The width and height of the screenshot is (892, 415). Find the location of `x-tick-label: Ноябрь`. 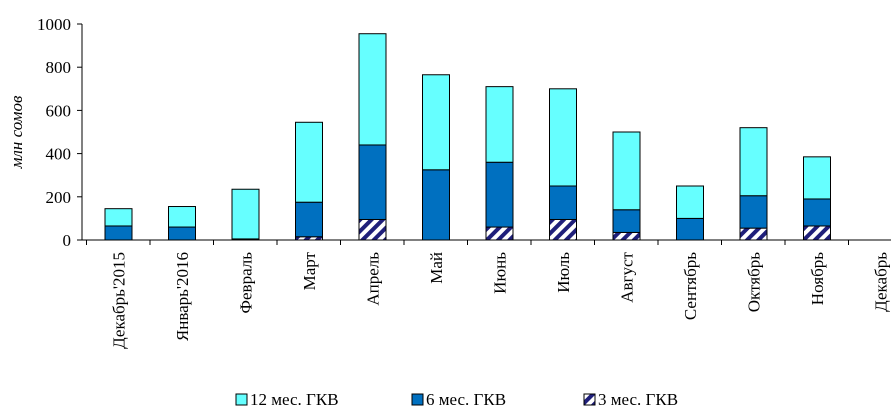

x-tick-label: Ноябрь is located at coordinates (817, 278).